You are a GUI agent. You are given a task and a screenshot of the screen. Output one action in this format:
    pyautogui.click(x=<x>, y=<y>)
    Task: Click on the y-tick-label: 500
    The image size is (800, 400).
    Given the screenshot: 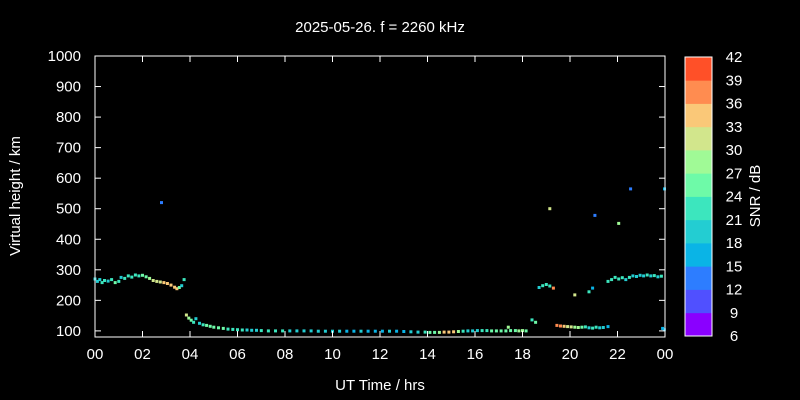 What is the action you would take?
    pyautogui.click(x=68, y=209)
    